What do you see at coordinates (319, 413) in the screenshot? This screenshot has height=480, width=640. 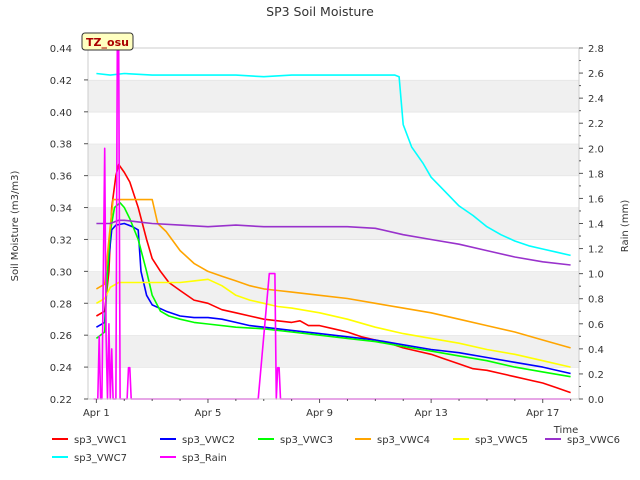 I see `x-tick-label: Apr 9` at bounding box center [319, 413].